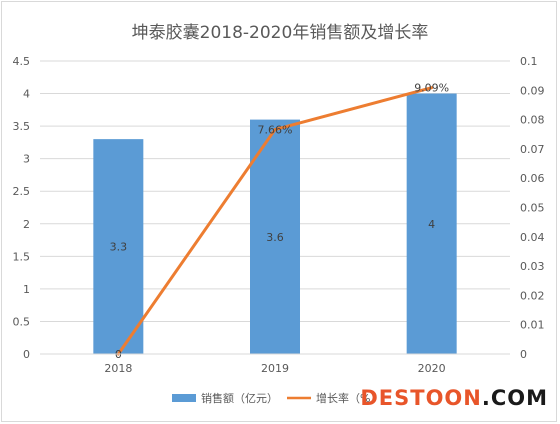  I want to click on bar-value-label: 4, so click(431, 224).